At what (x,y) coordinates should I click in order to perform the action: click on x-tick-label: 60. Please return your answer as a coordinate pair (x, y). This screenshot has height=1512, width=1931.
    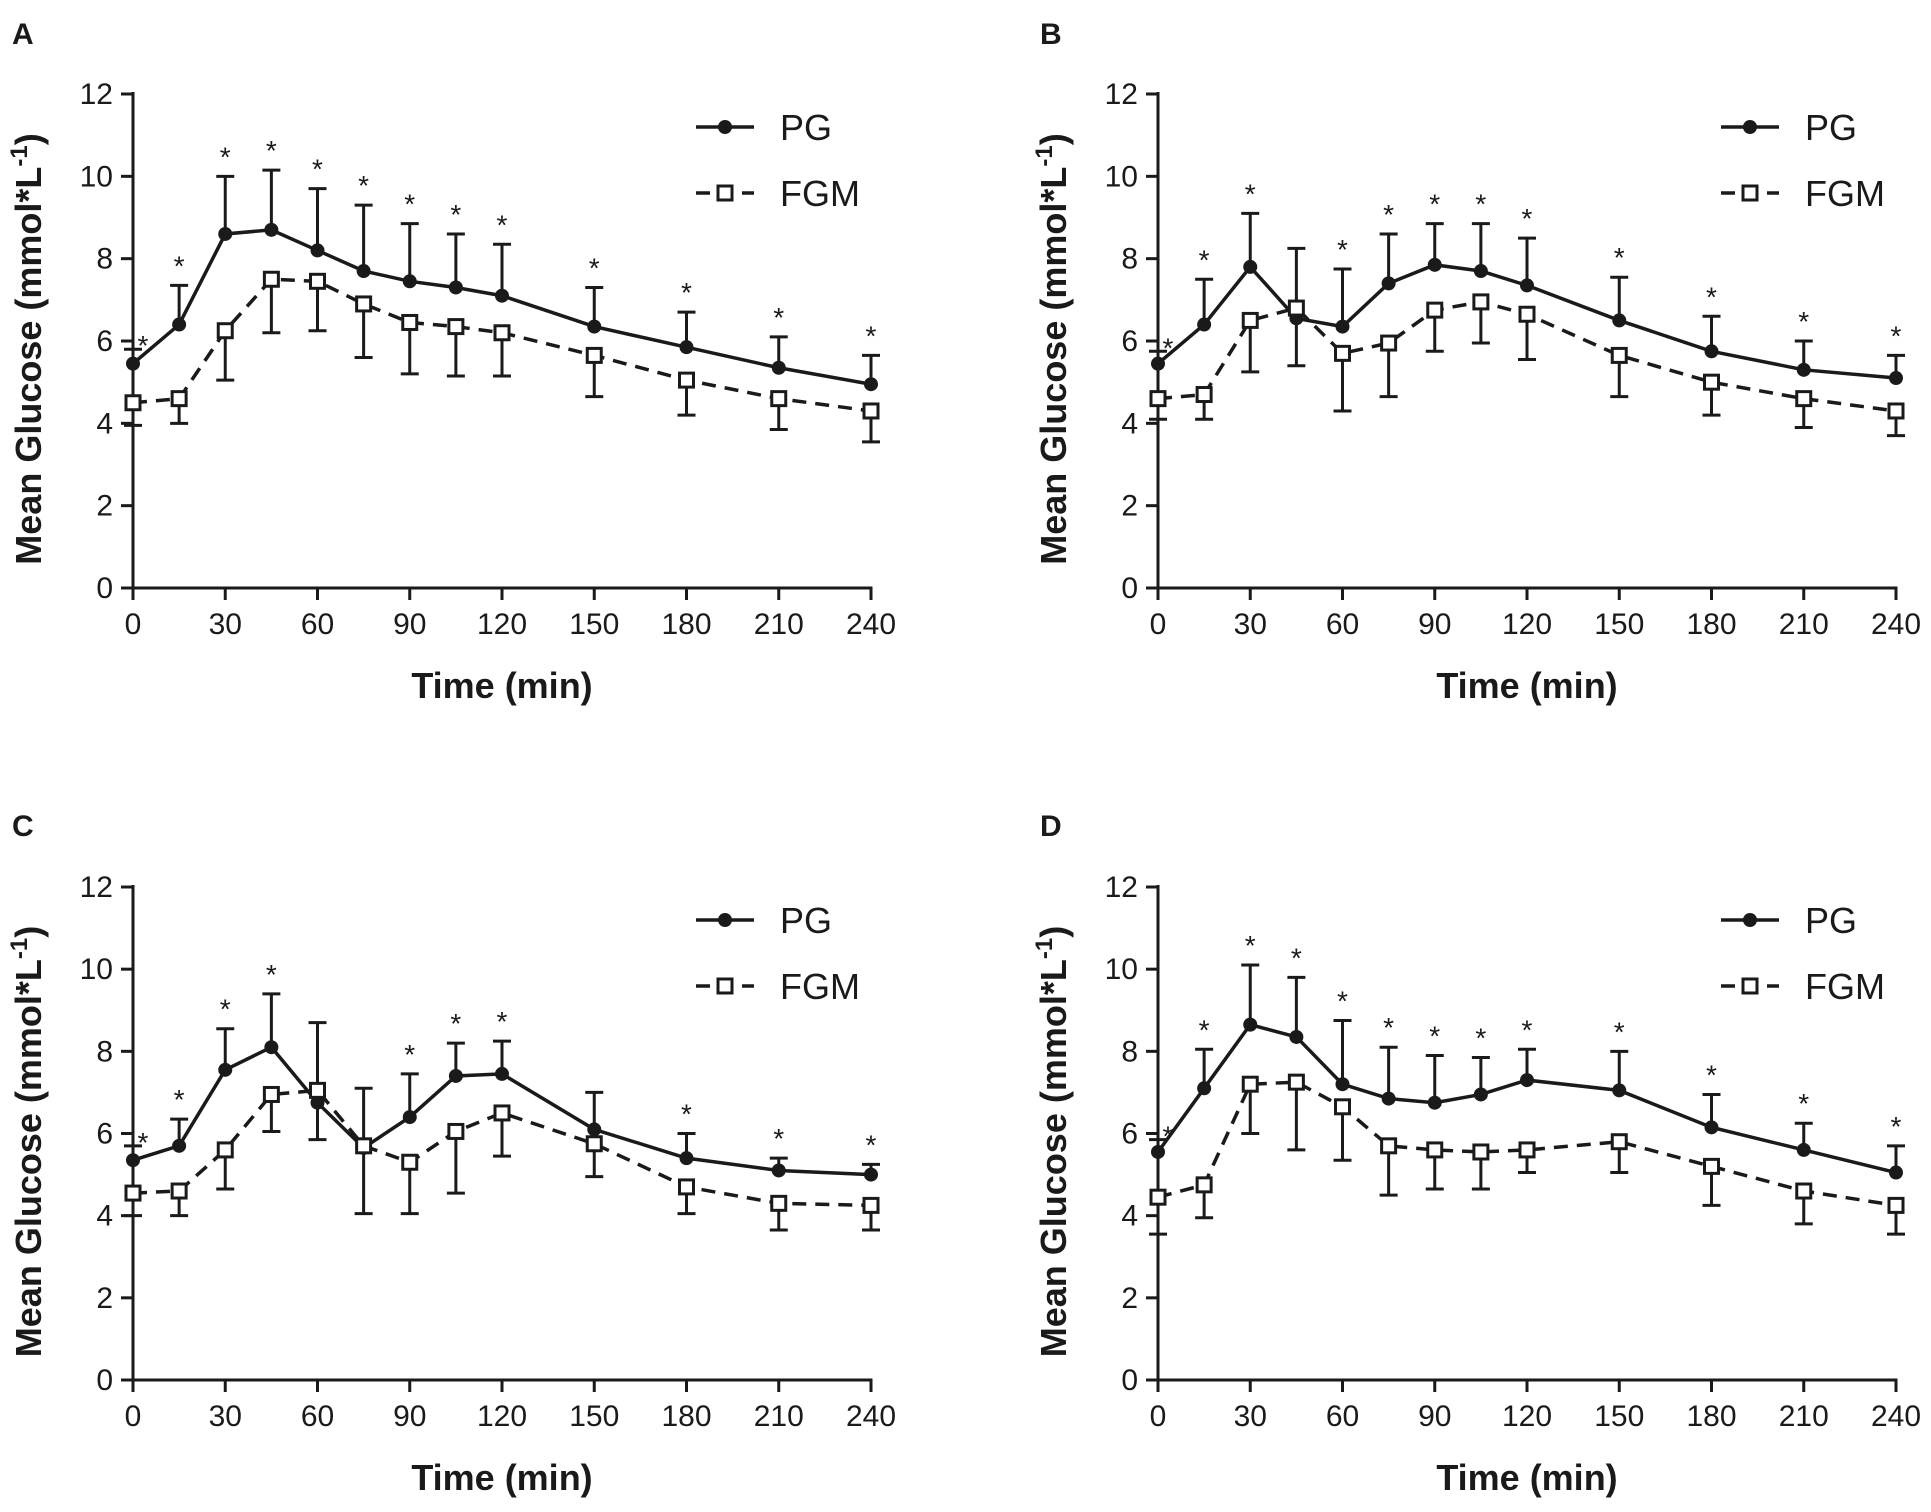
    Looking at the image, I should click on (1342, 624).